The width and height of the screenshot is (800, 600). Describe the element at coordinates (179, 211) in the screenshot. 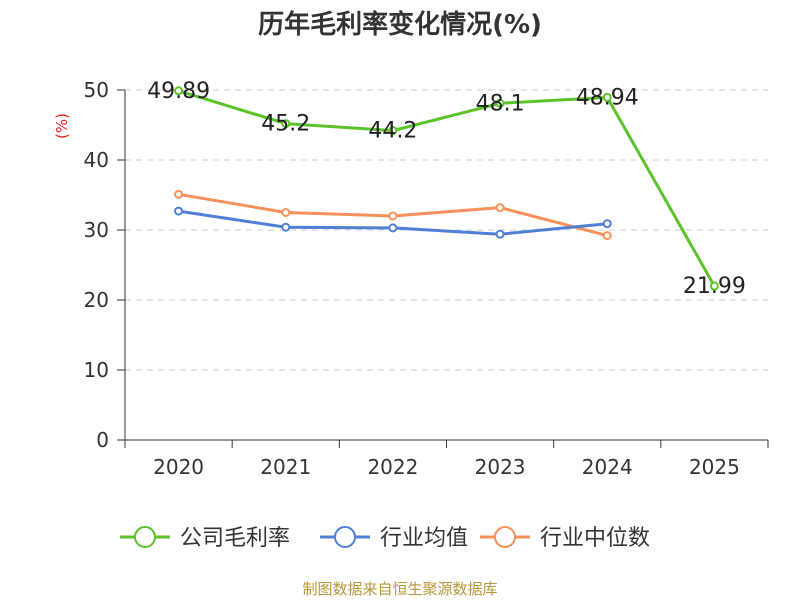

I see `data-point-1-2020` at that location.